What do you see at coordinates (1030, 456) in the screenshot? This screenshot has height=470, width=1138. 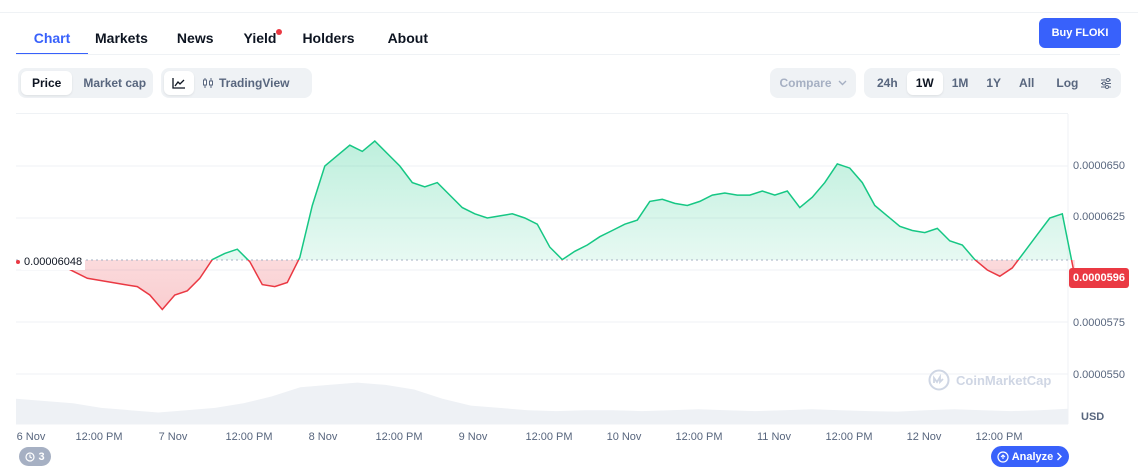 I see `analyze-button: Analyze` at bounding box center [1030, 456].